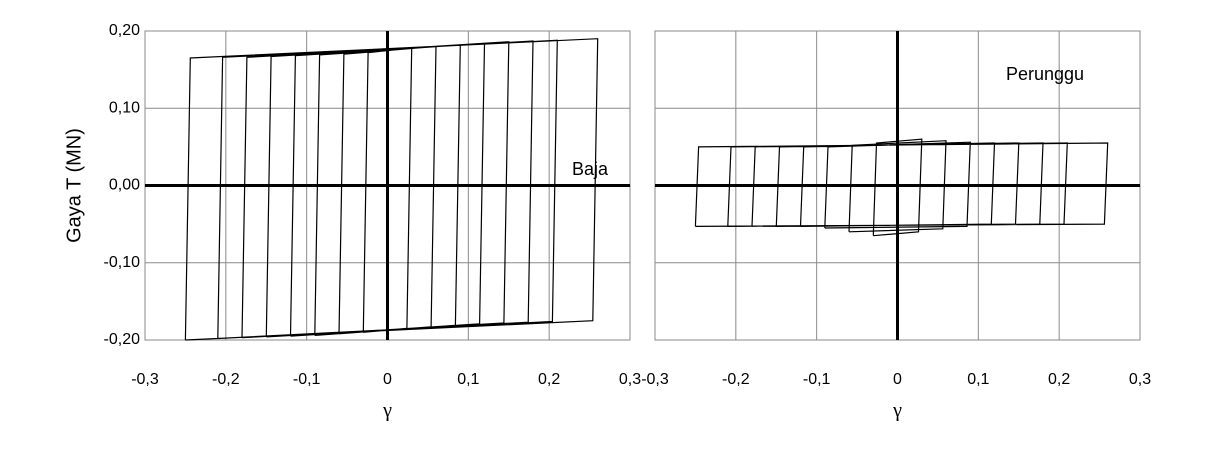  I want to click on y-tick-label: -0,20, so click(122, 339).